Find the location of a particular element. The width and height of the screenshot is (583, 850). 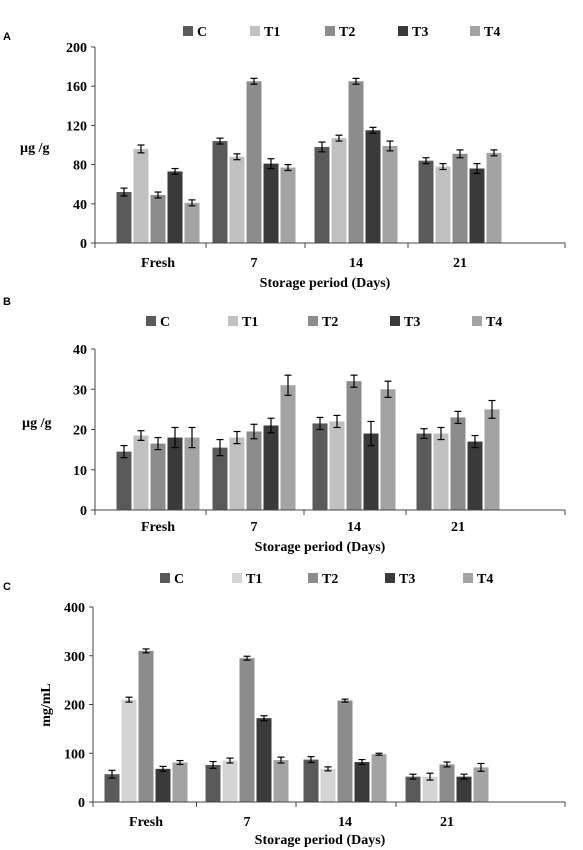

legend-item-c: C is located at coordinates (172, 579).